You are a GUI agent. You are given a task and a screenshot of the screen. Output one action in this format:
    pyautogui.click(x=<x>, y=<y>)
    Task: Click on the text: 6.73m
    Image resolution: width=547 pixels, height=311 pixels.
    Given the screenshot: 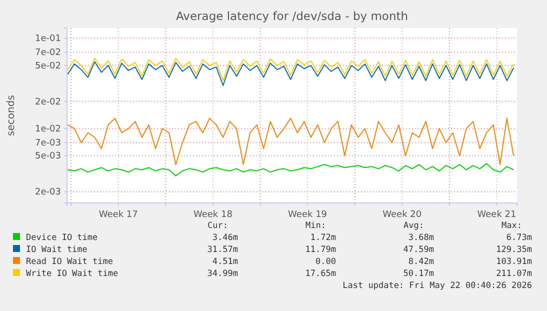 What is the action you would take?
    pyautogui.click(x=519, y=238)
    